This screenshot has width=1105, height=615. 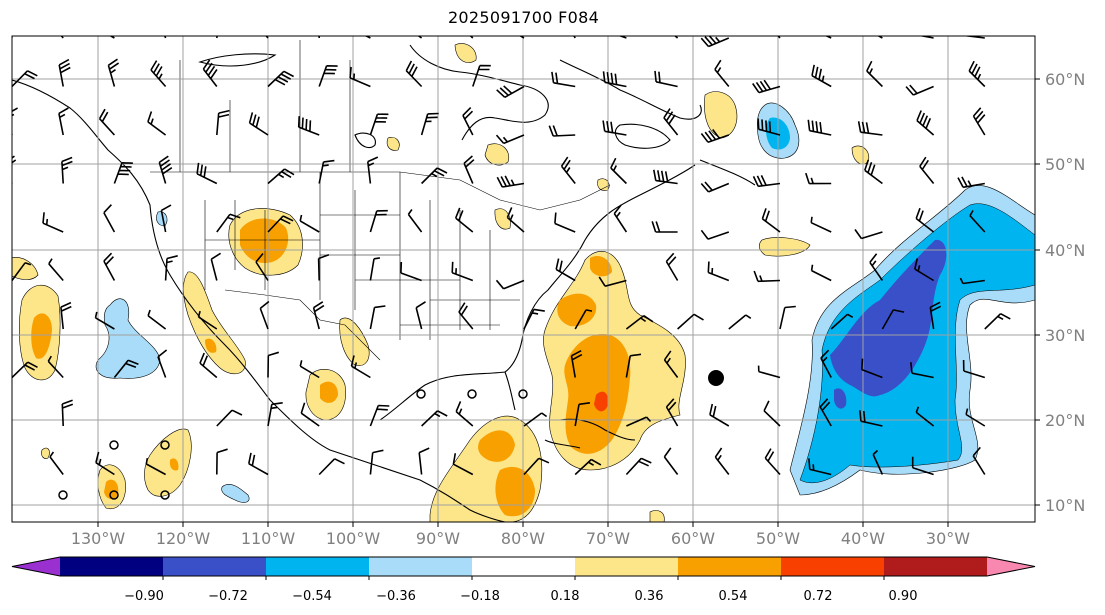 I want to click on lon-axis, so click(x=523, y=524).